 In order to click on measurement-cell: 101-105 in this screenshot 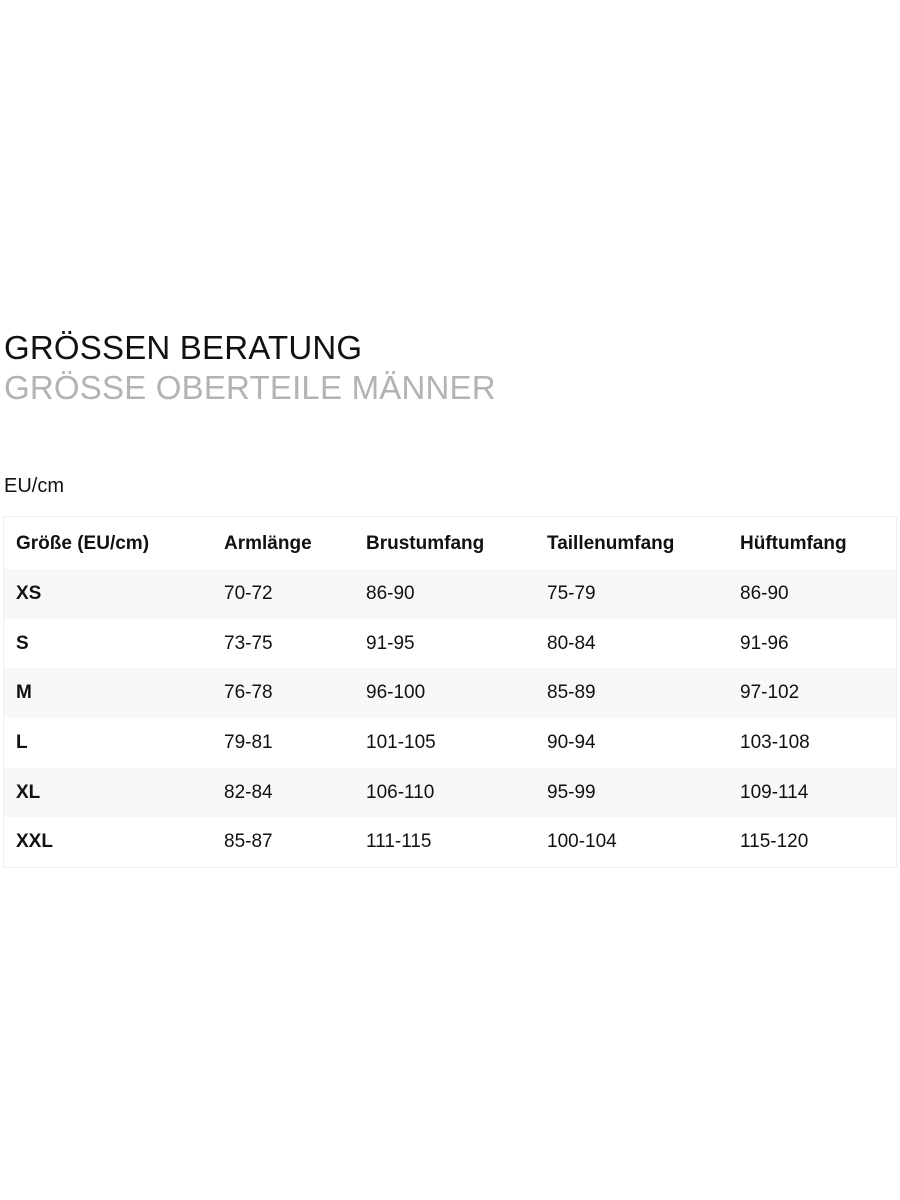, I will do `click(401, 743)`.